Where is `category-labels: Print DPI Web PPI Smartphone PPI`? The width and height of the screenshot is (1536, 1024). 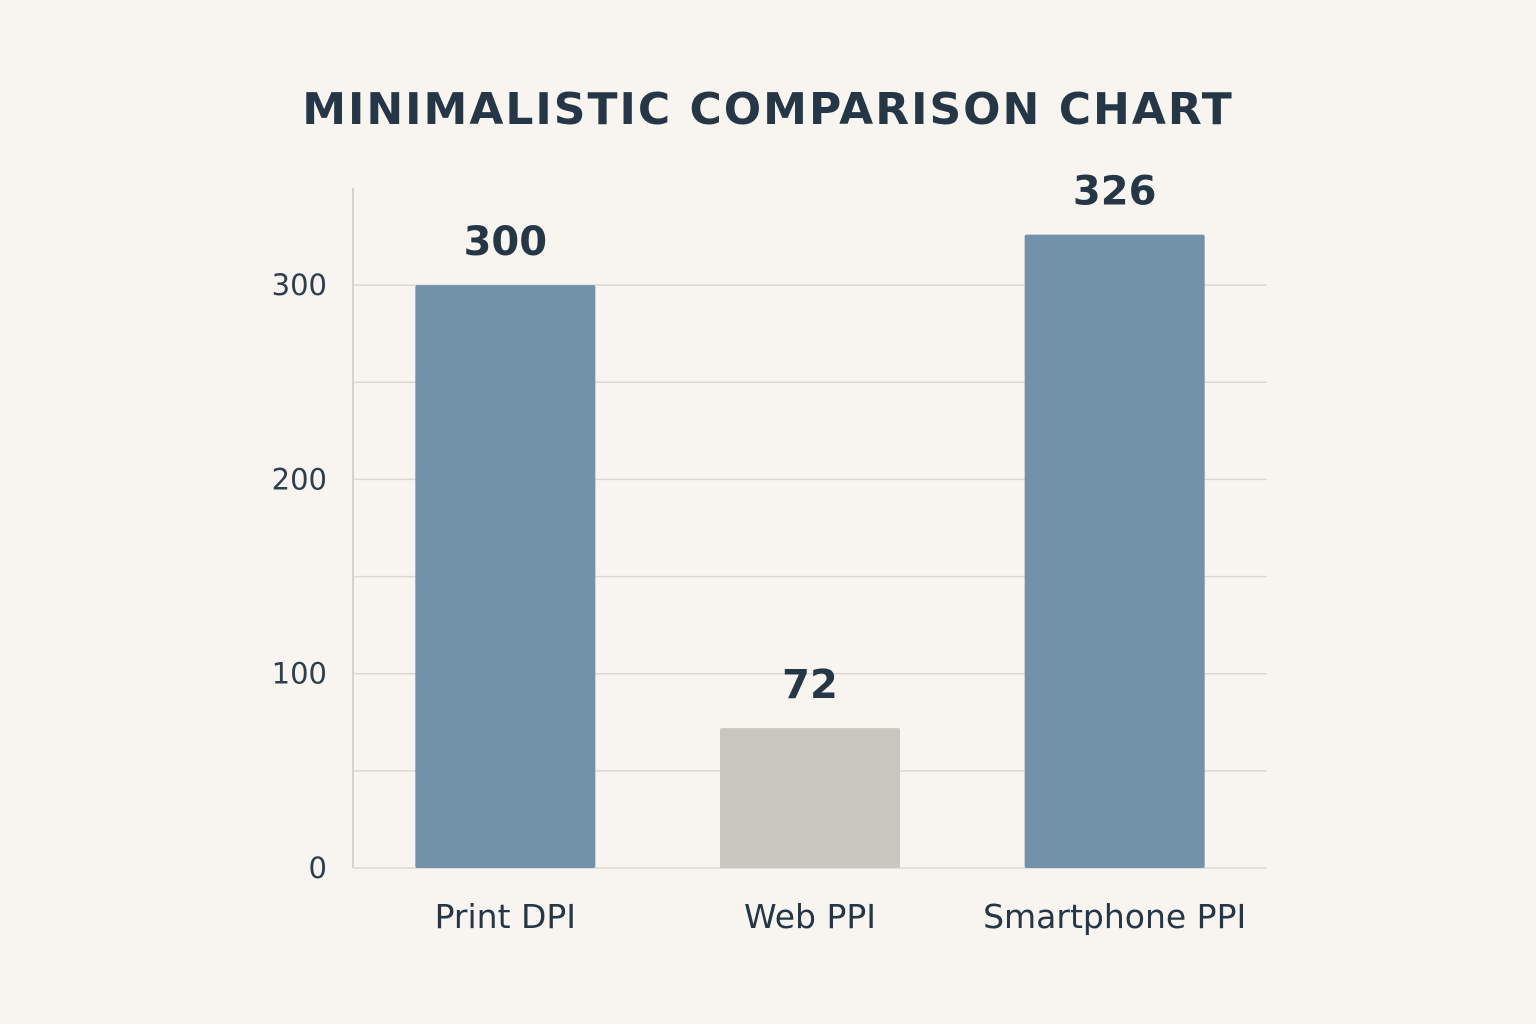
category-labels: Print DPI Web PPI Smartphone PPI is located at coordinates (841, 916).